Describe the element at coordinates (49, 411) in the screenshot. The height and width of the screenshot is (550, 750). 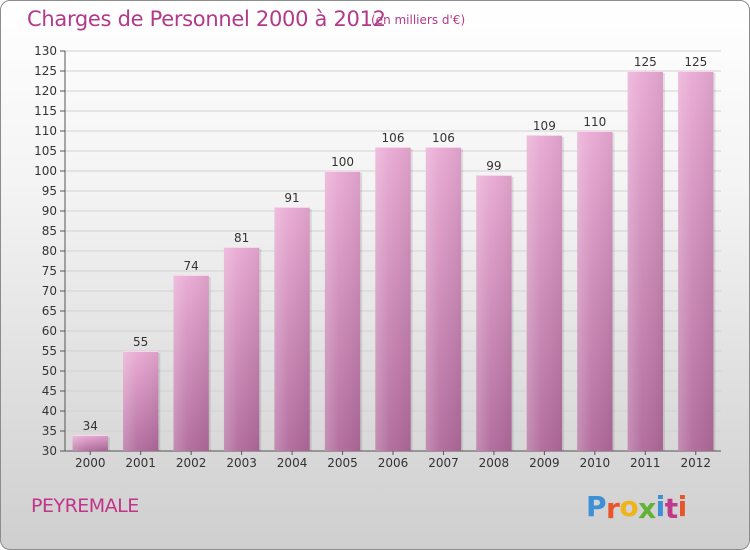
I see `y-tick-label: 40` at that location.